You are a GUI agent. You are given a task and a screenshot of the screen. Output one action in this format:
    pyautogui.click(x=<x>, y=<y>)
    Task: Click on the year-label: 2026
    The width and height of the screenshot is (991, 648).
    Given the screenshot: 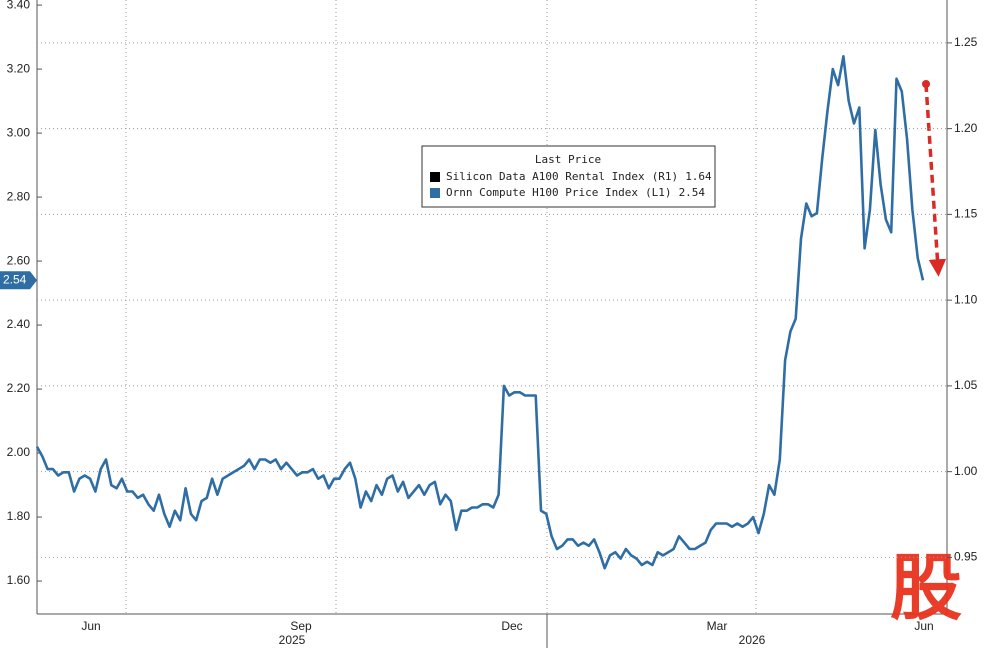 What is the action you would take?
    pyautogui.click(x=752, y=640)
    